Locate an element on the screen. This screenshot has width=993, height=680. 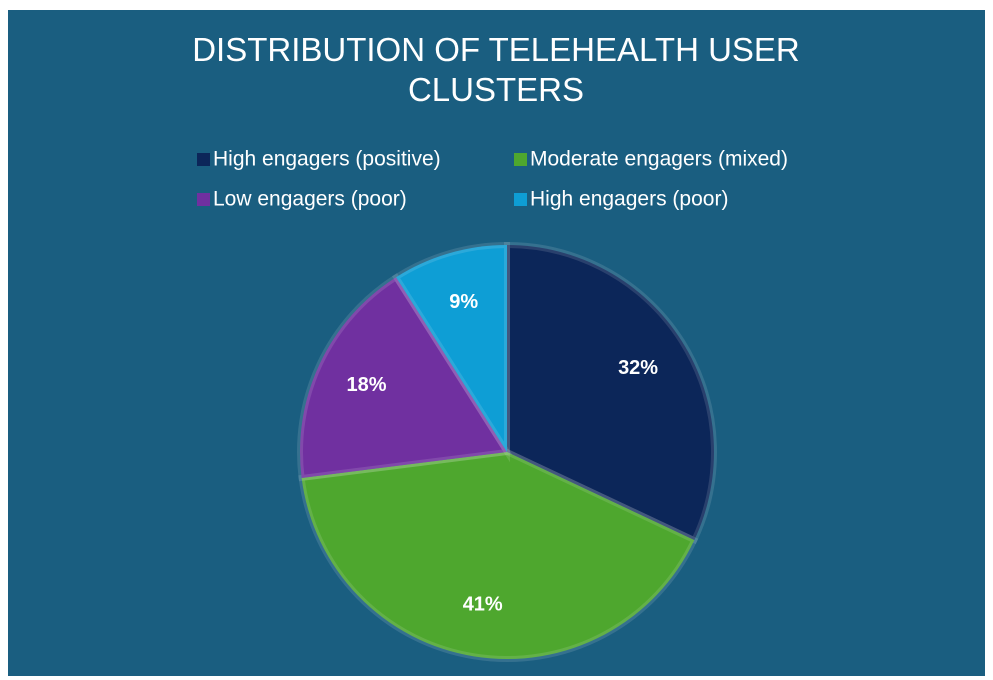
legend-label: Low engagers (poor) is located at coordinates (310, 199).